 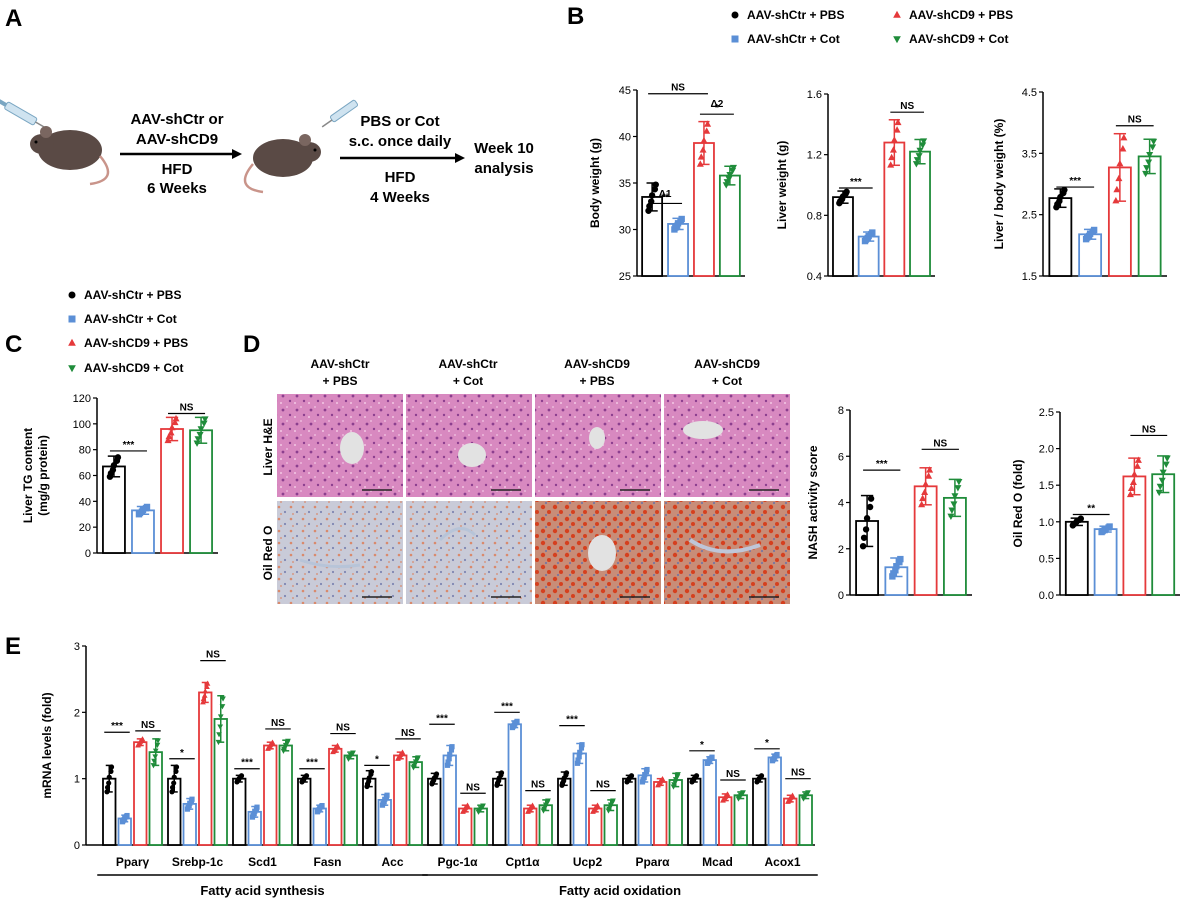 What do you see at coordinates (841, 550) in the screenshot?
I see `y-tick-label: 2` at bounding box center [841, 550].